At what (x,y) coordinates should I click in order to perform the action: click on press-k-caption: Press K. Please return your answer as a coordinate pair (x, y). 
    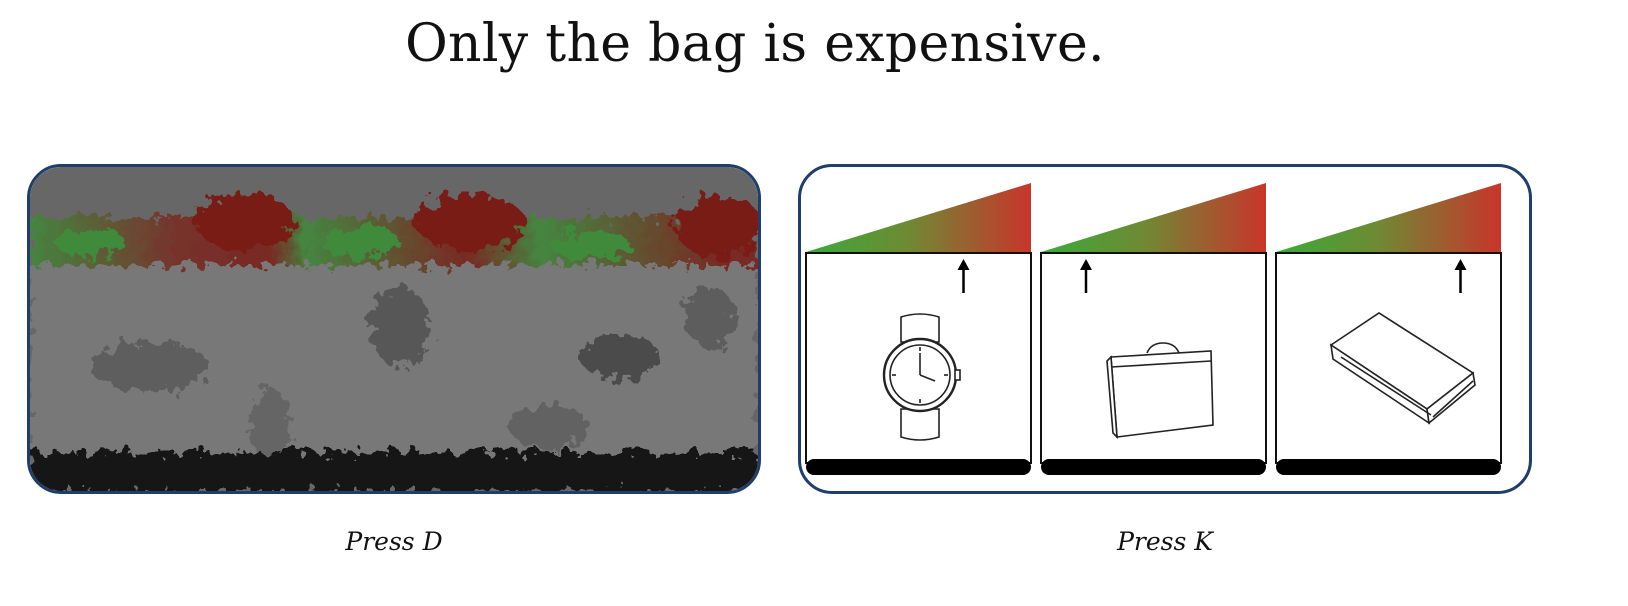
    Looking at the image, I should click on (1165, 541).